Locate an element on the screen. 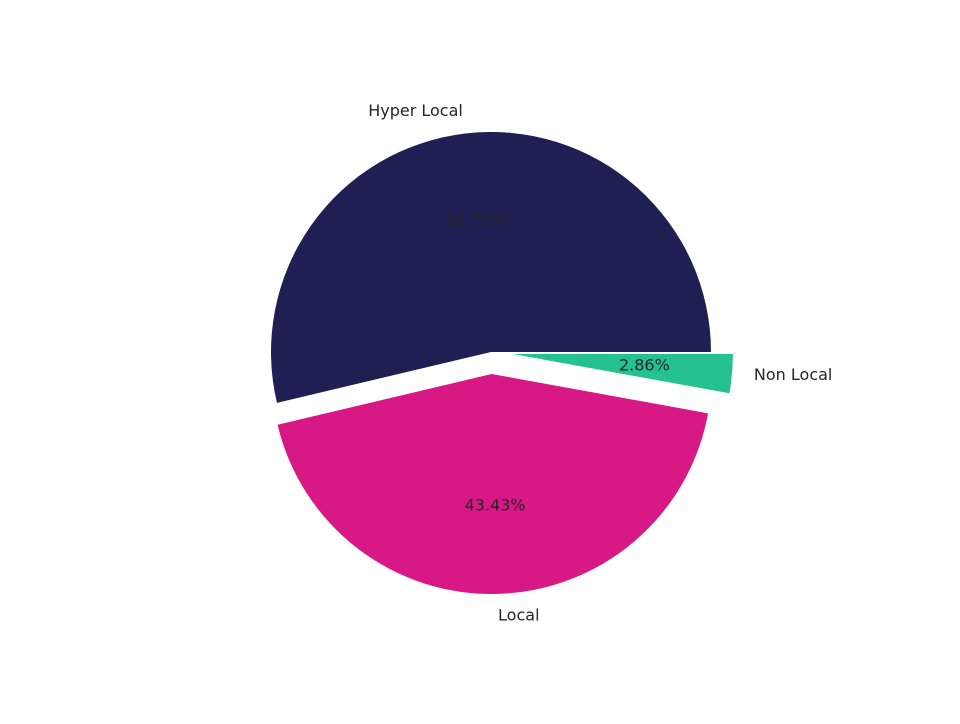 The width and height of the screenshot is (960, 724). pct-label: 2.86% is located at coordinates (644, 364).